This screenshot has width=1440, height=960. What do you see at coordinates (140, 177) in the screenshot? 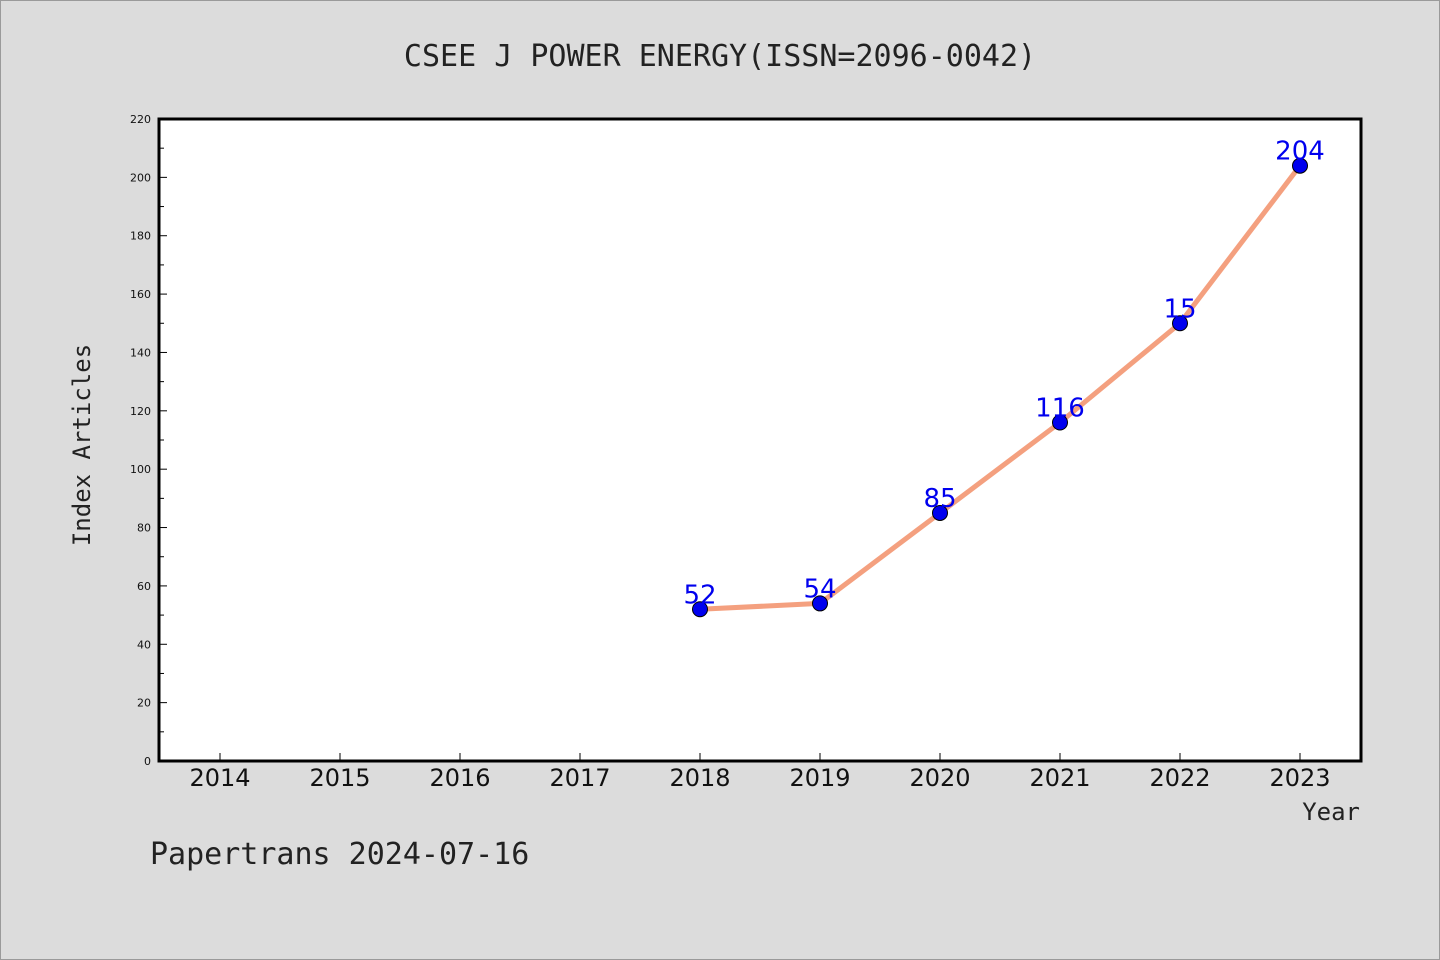
I see `y-tick-label: 200` at bounding box center [140, 177].